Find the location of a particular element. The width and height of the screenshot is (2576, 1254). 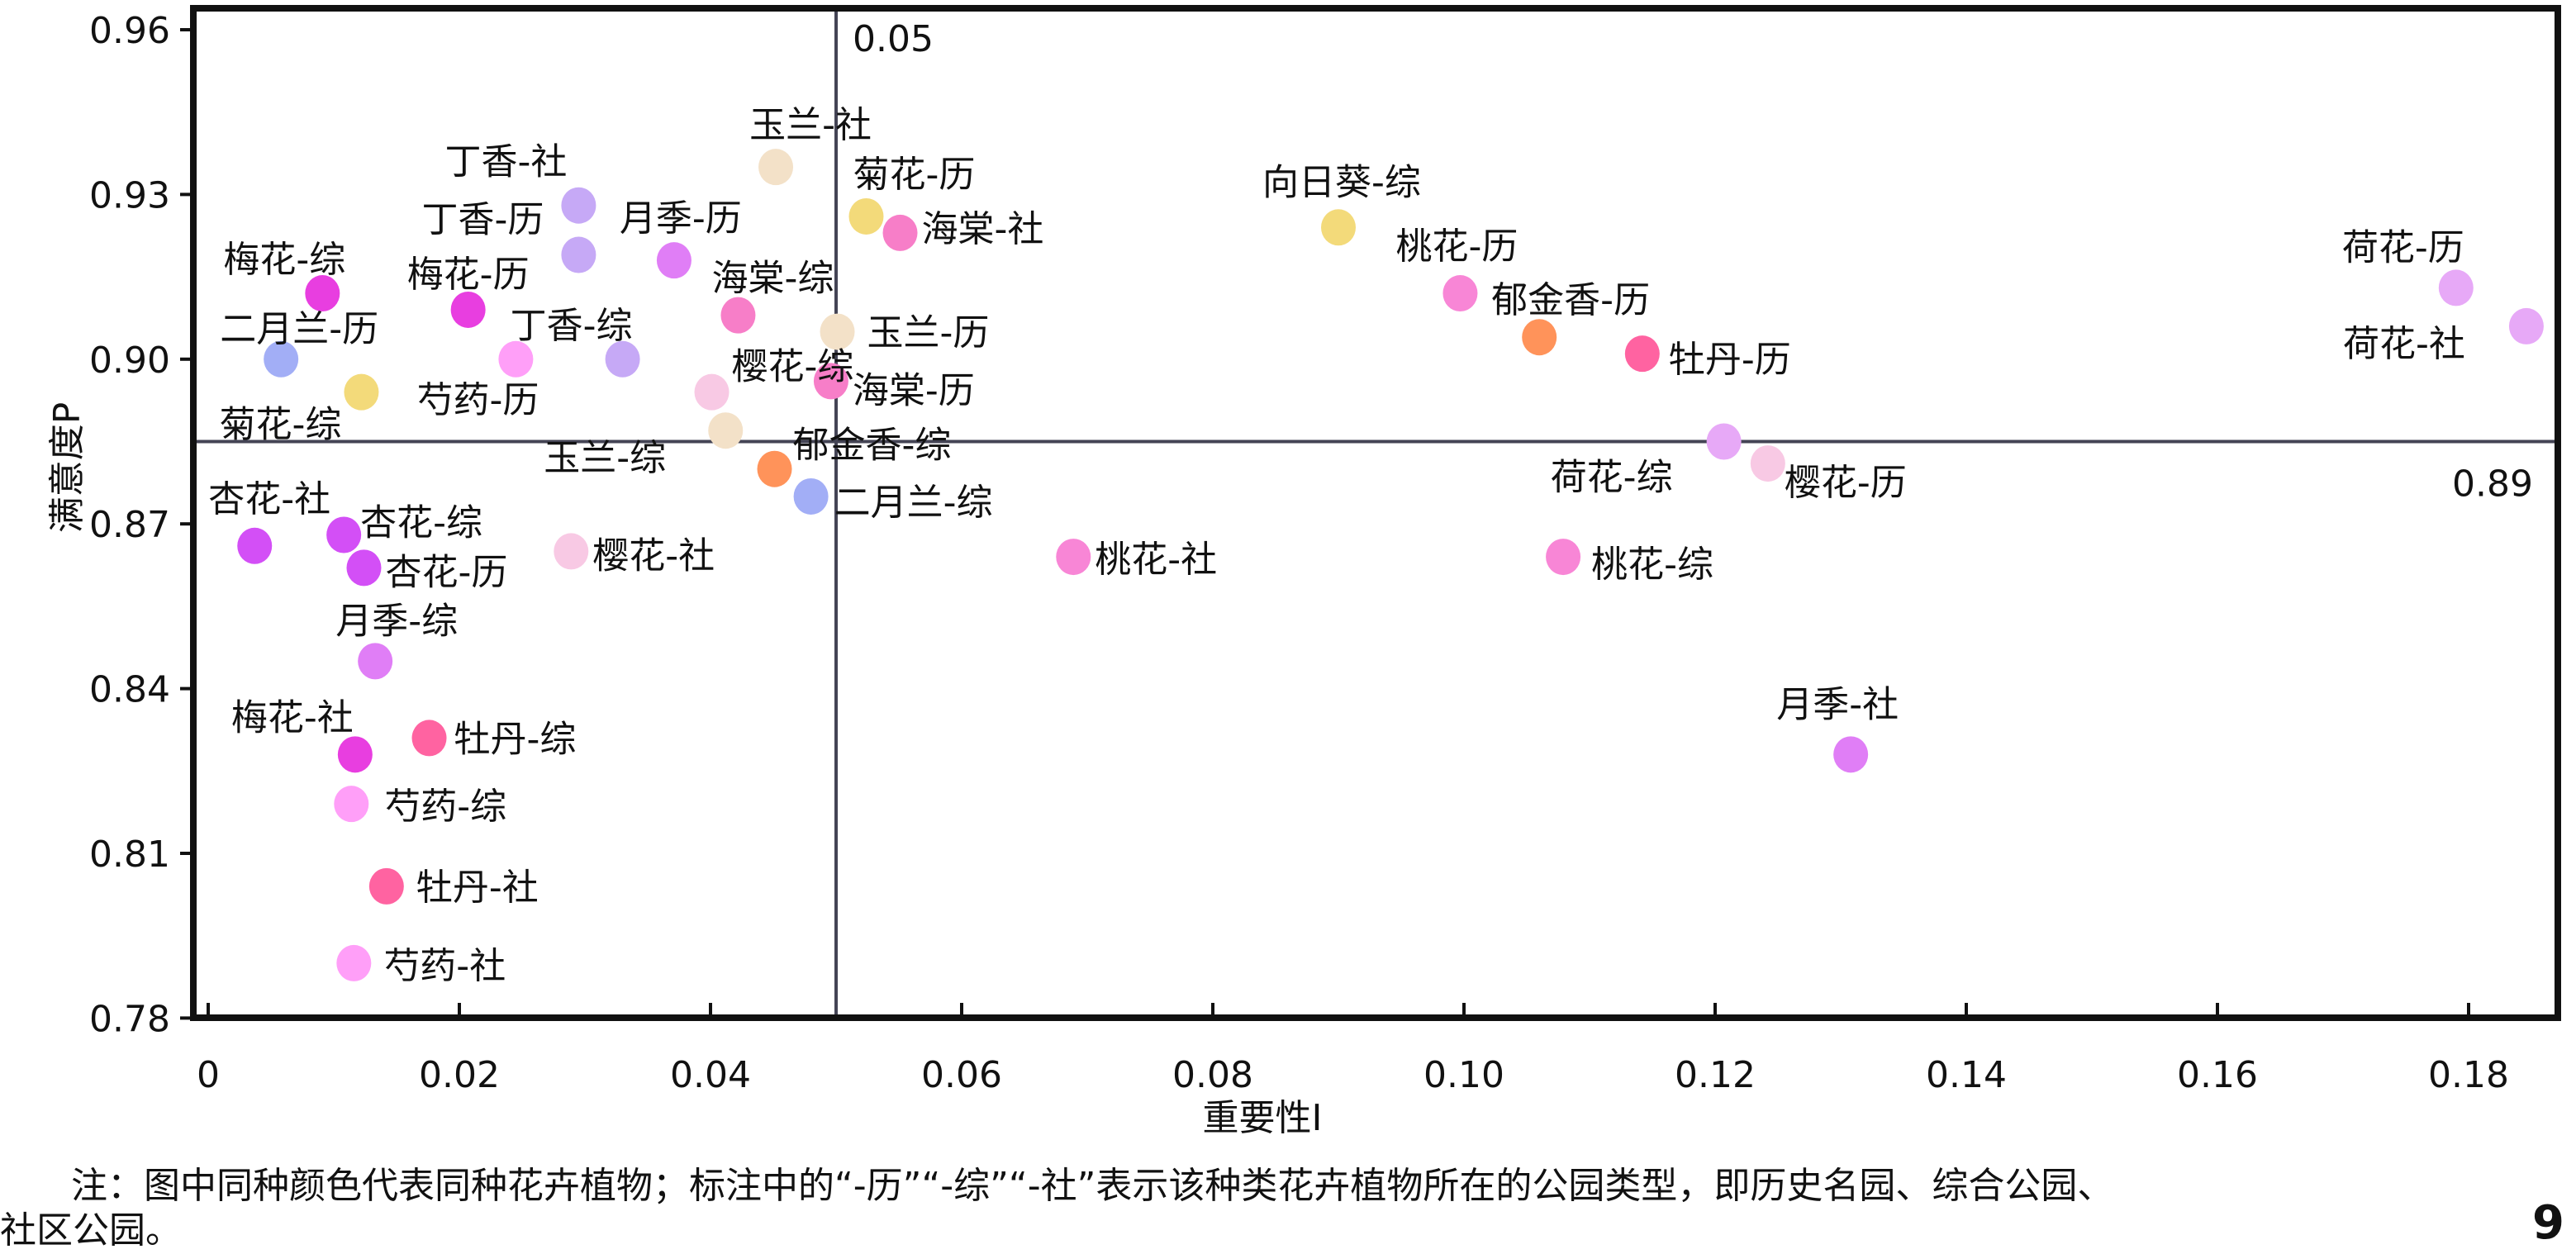

data-point-label: 荷花-综 is located at coordinates (1612, 478).